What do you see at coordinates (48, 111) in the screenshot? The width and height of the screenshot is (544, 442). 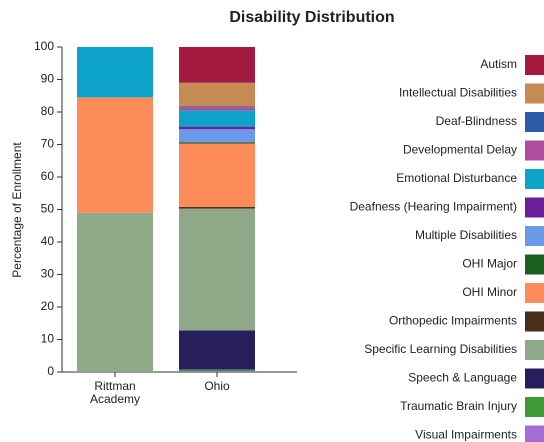 I see `y-tick-label: 80` at bounding box center [48, 111].